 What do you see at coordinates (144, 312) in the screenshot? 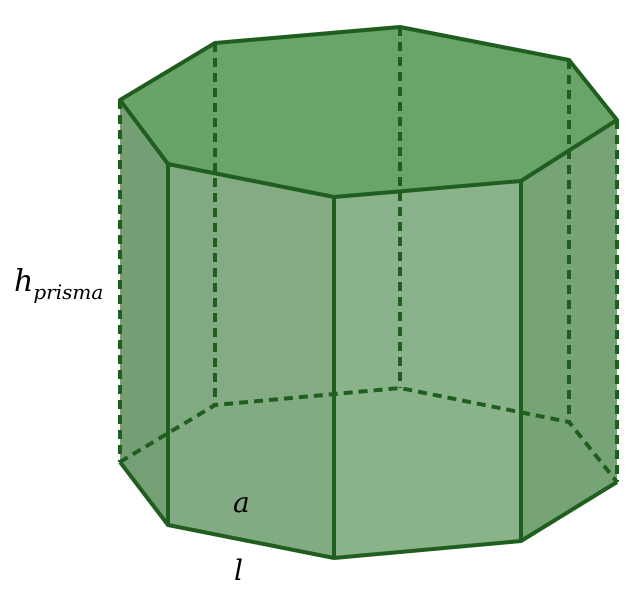
I see `front-face-left` at bounding box center [144, 312].